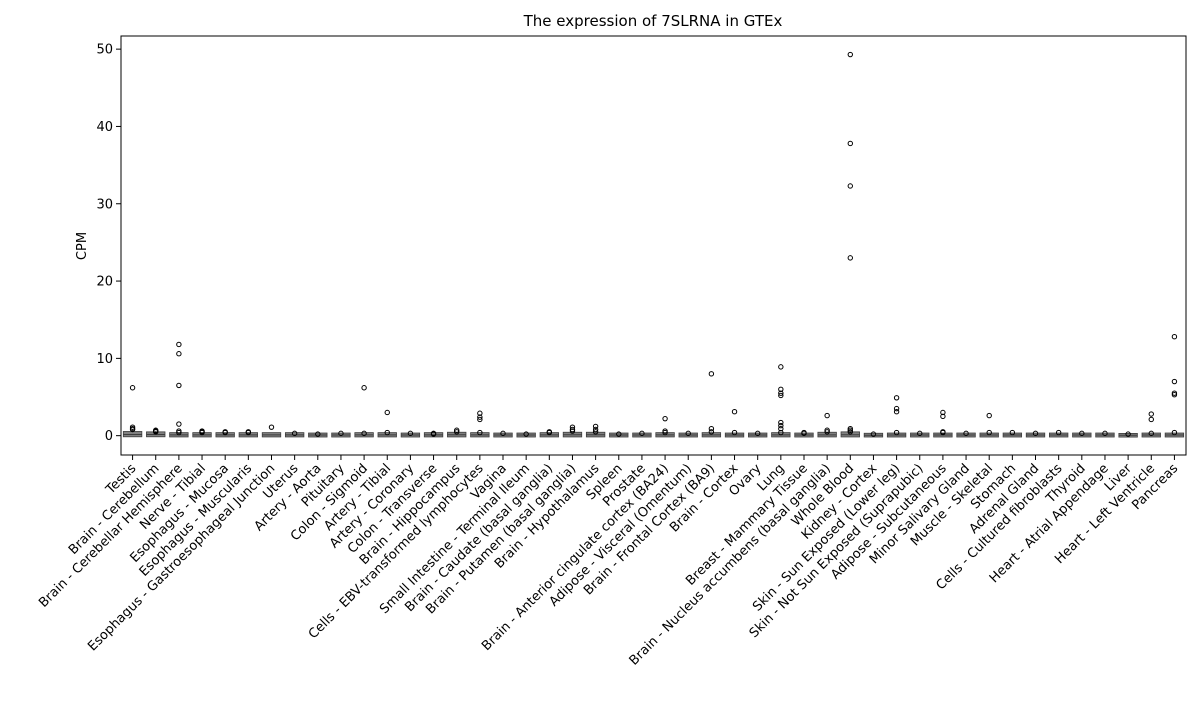  I want to click on chart-title: The expression of 7SLRNA in GTEx, so click(653, 21).